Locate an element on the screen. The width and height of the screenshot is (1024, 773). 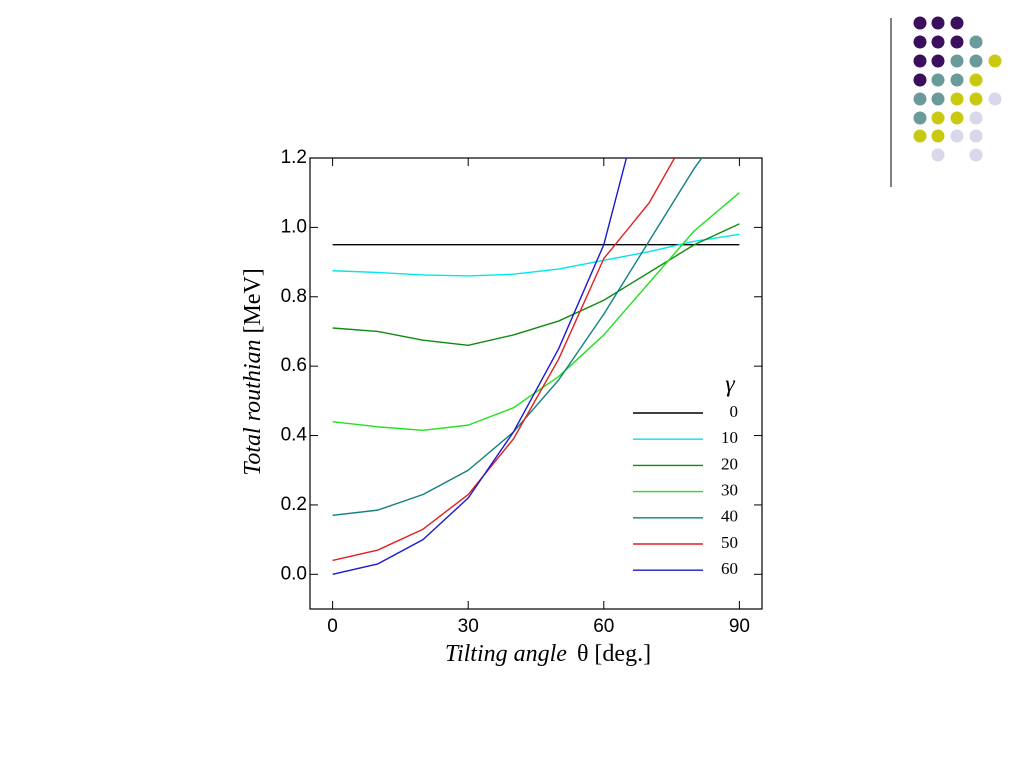
y-tick-label: 0.4 is located at coordinates (294, 435).